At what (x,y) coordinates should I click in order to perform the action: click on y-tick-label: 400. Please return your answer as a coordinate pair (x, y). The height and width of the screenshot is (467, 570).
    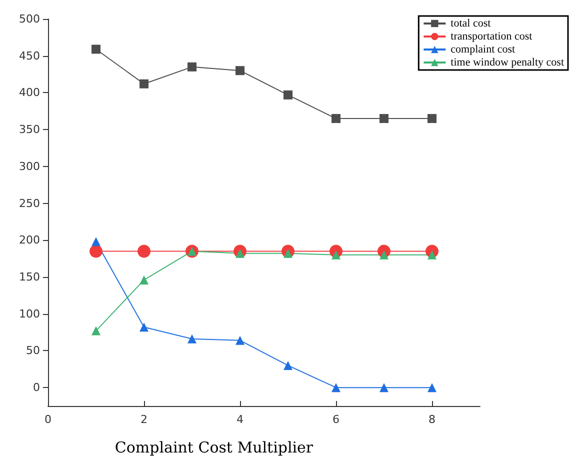
    Looking at the image, I should click on (29, 93).